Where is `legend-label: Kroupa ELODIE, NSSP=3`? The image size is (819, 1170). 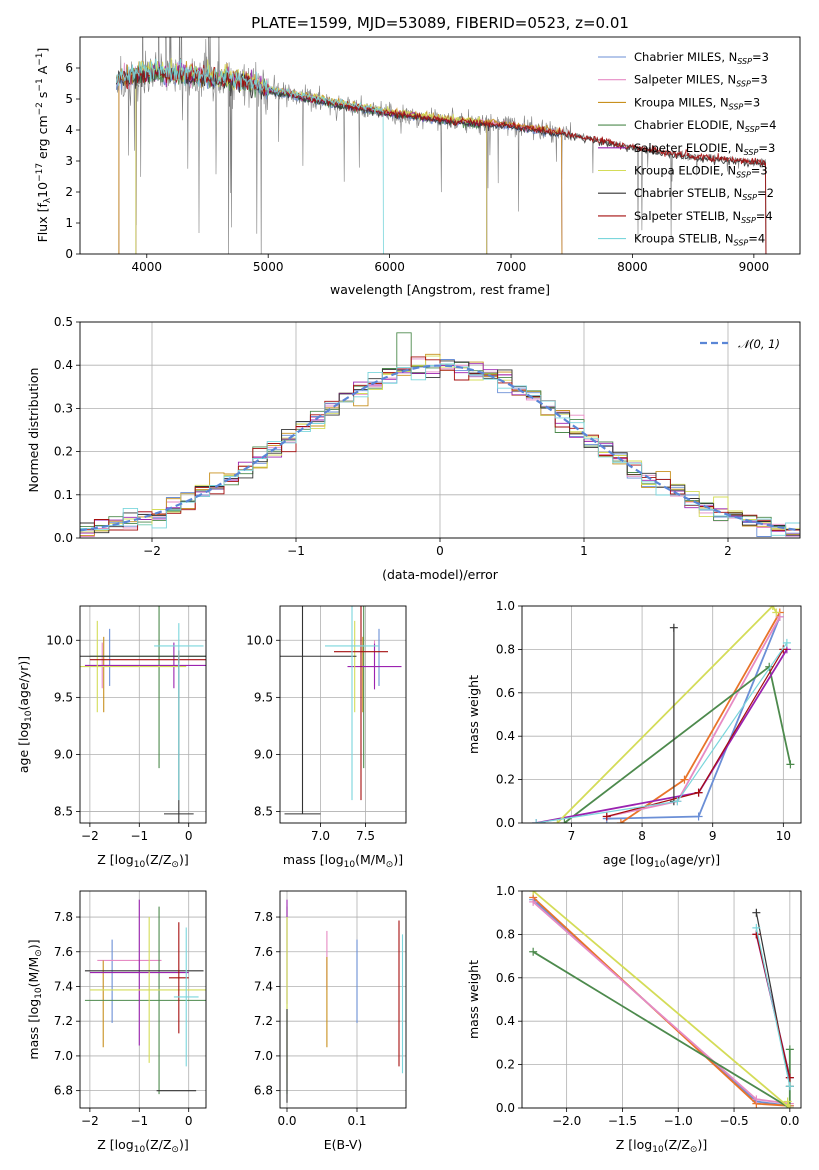
legend-label: Kroupa ELODIE, NSSP=3 is located at coordinates (701, 172).